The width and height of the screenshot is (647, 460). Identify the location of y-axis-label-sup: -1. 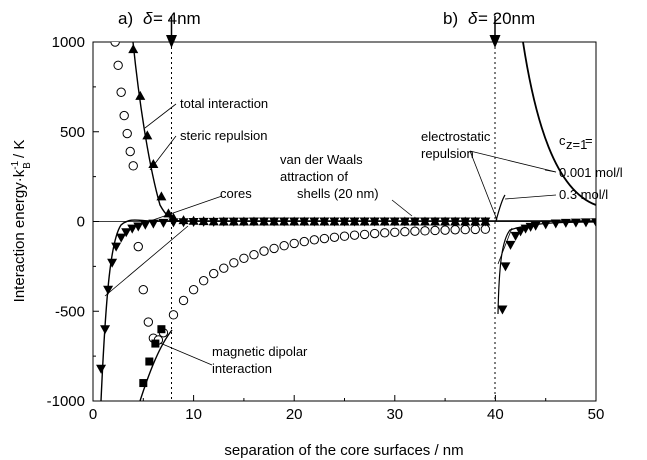
(15, 164).